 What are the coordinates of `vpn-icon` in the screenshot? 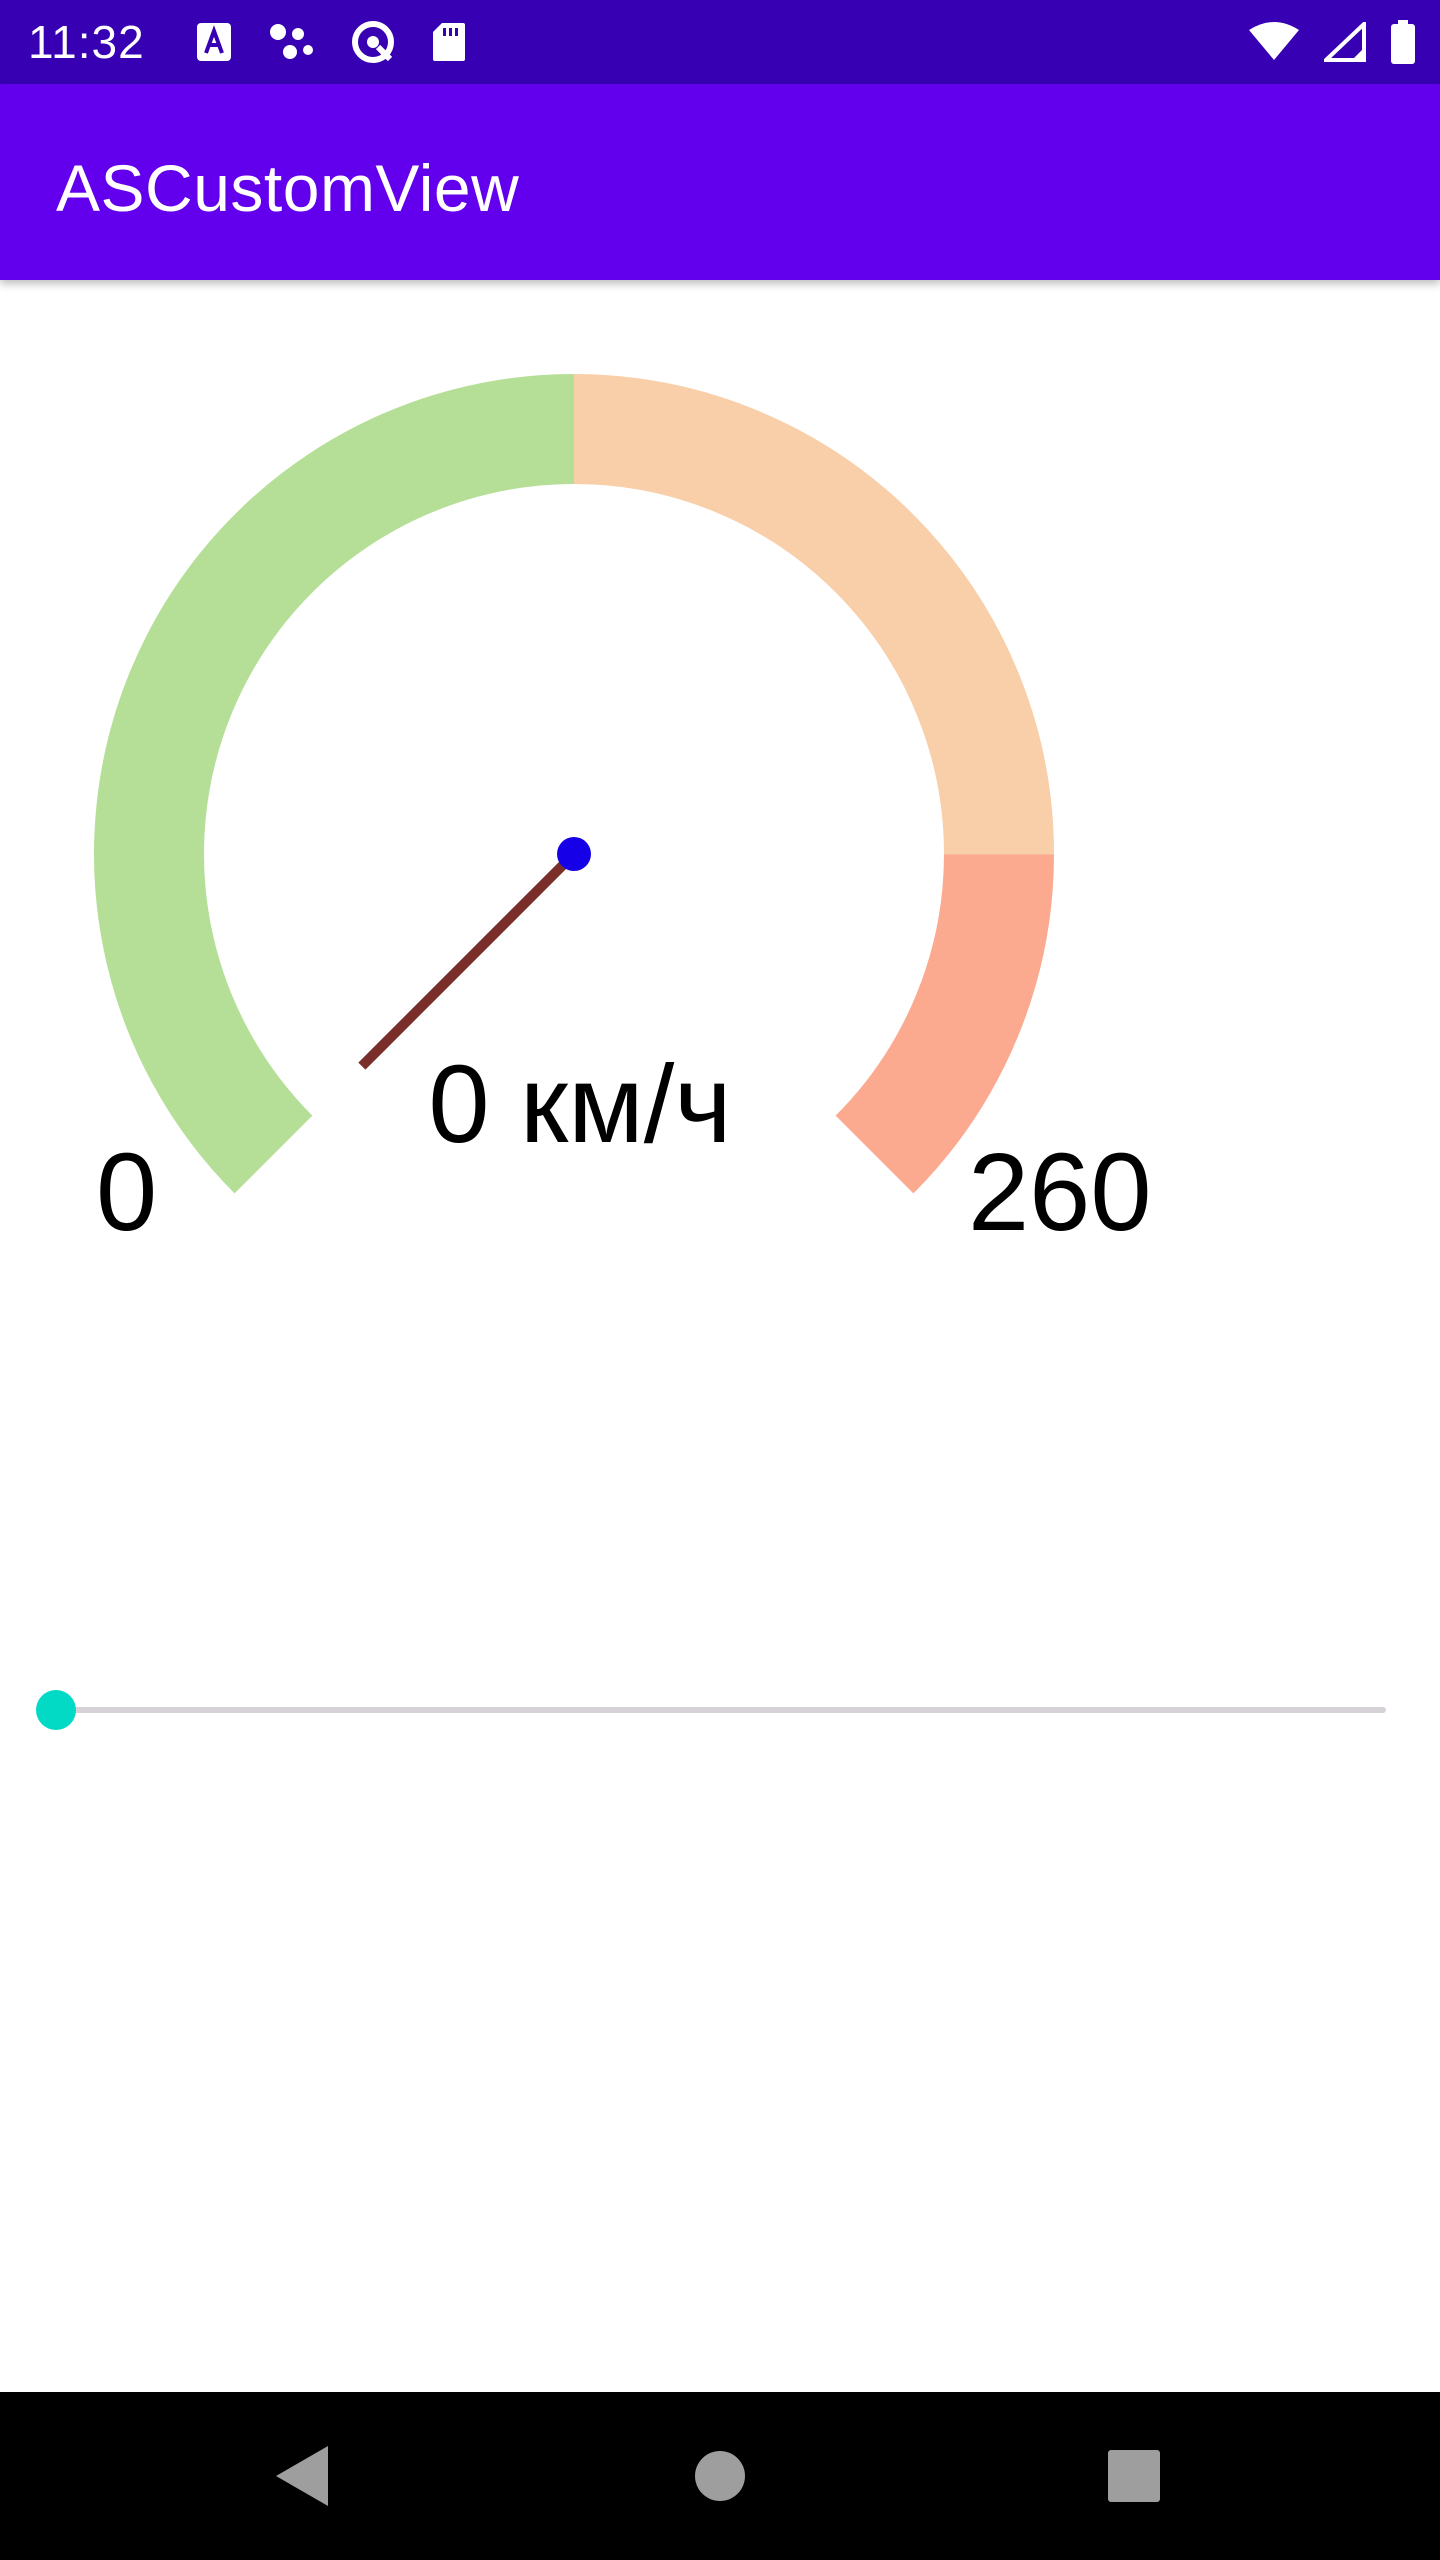 It's located at (373, 42).